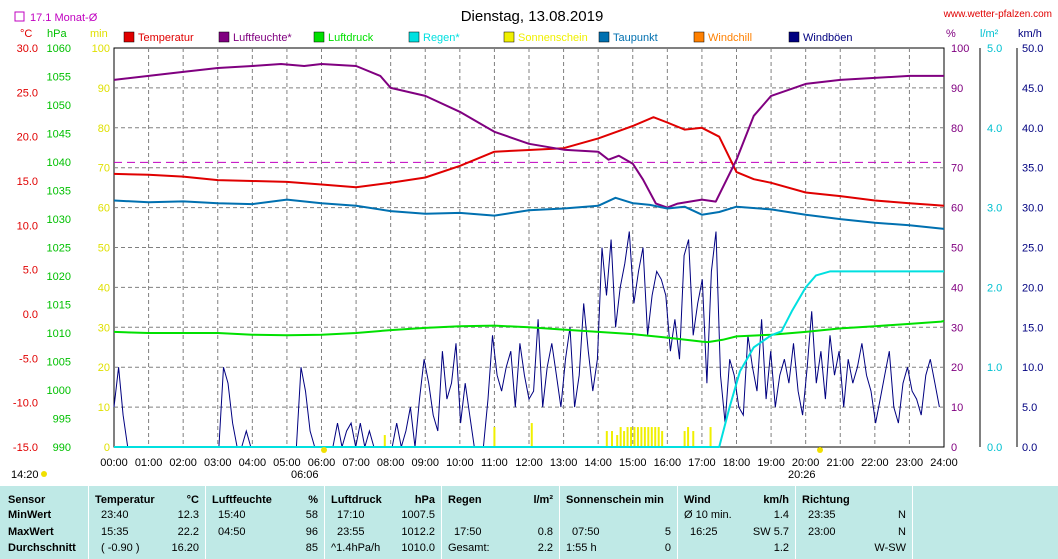 This screenshot has width=1058, height=559. What do you see at coordinates (957, 89) in the screenshot?
I see `humidity-tick-label: 90` at bounding box center [957, 89].